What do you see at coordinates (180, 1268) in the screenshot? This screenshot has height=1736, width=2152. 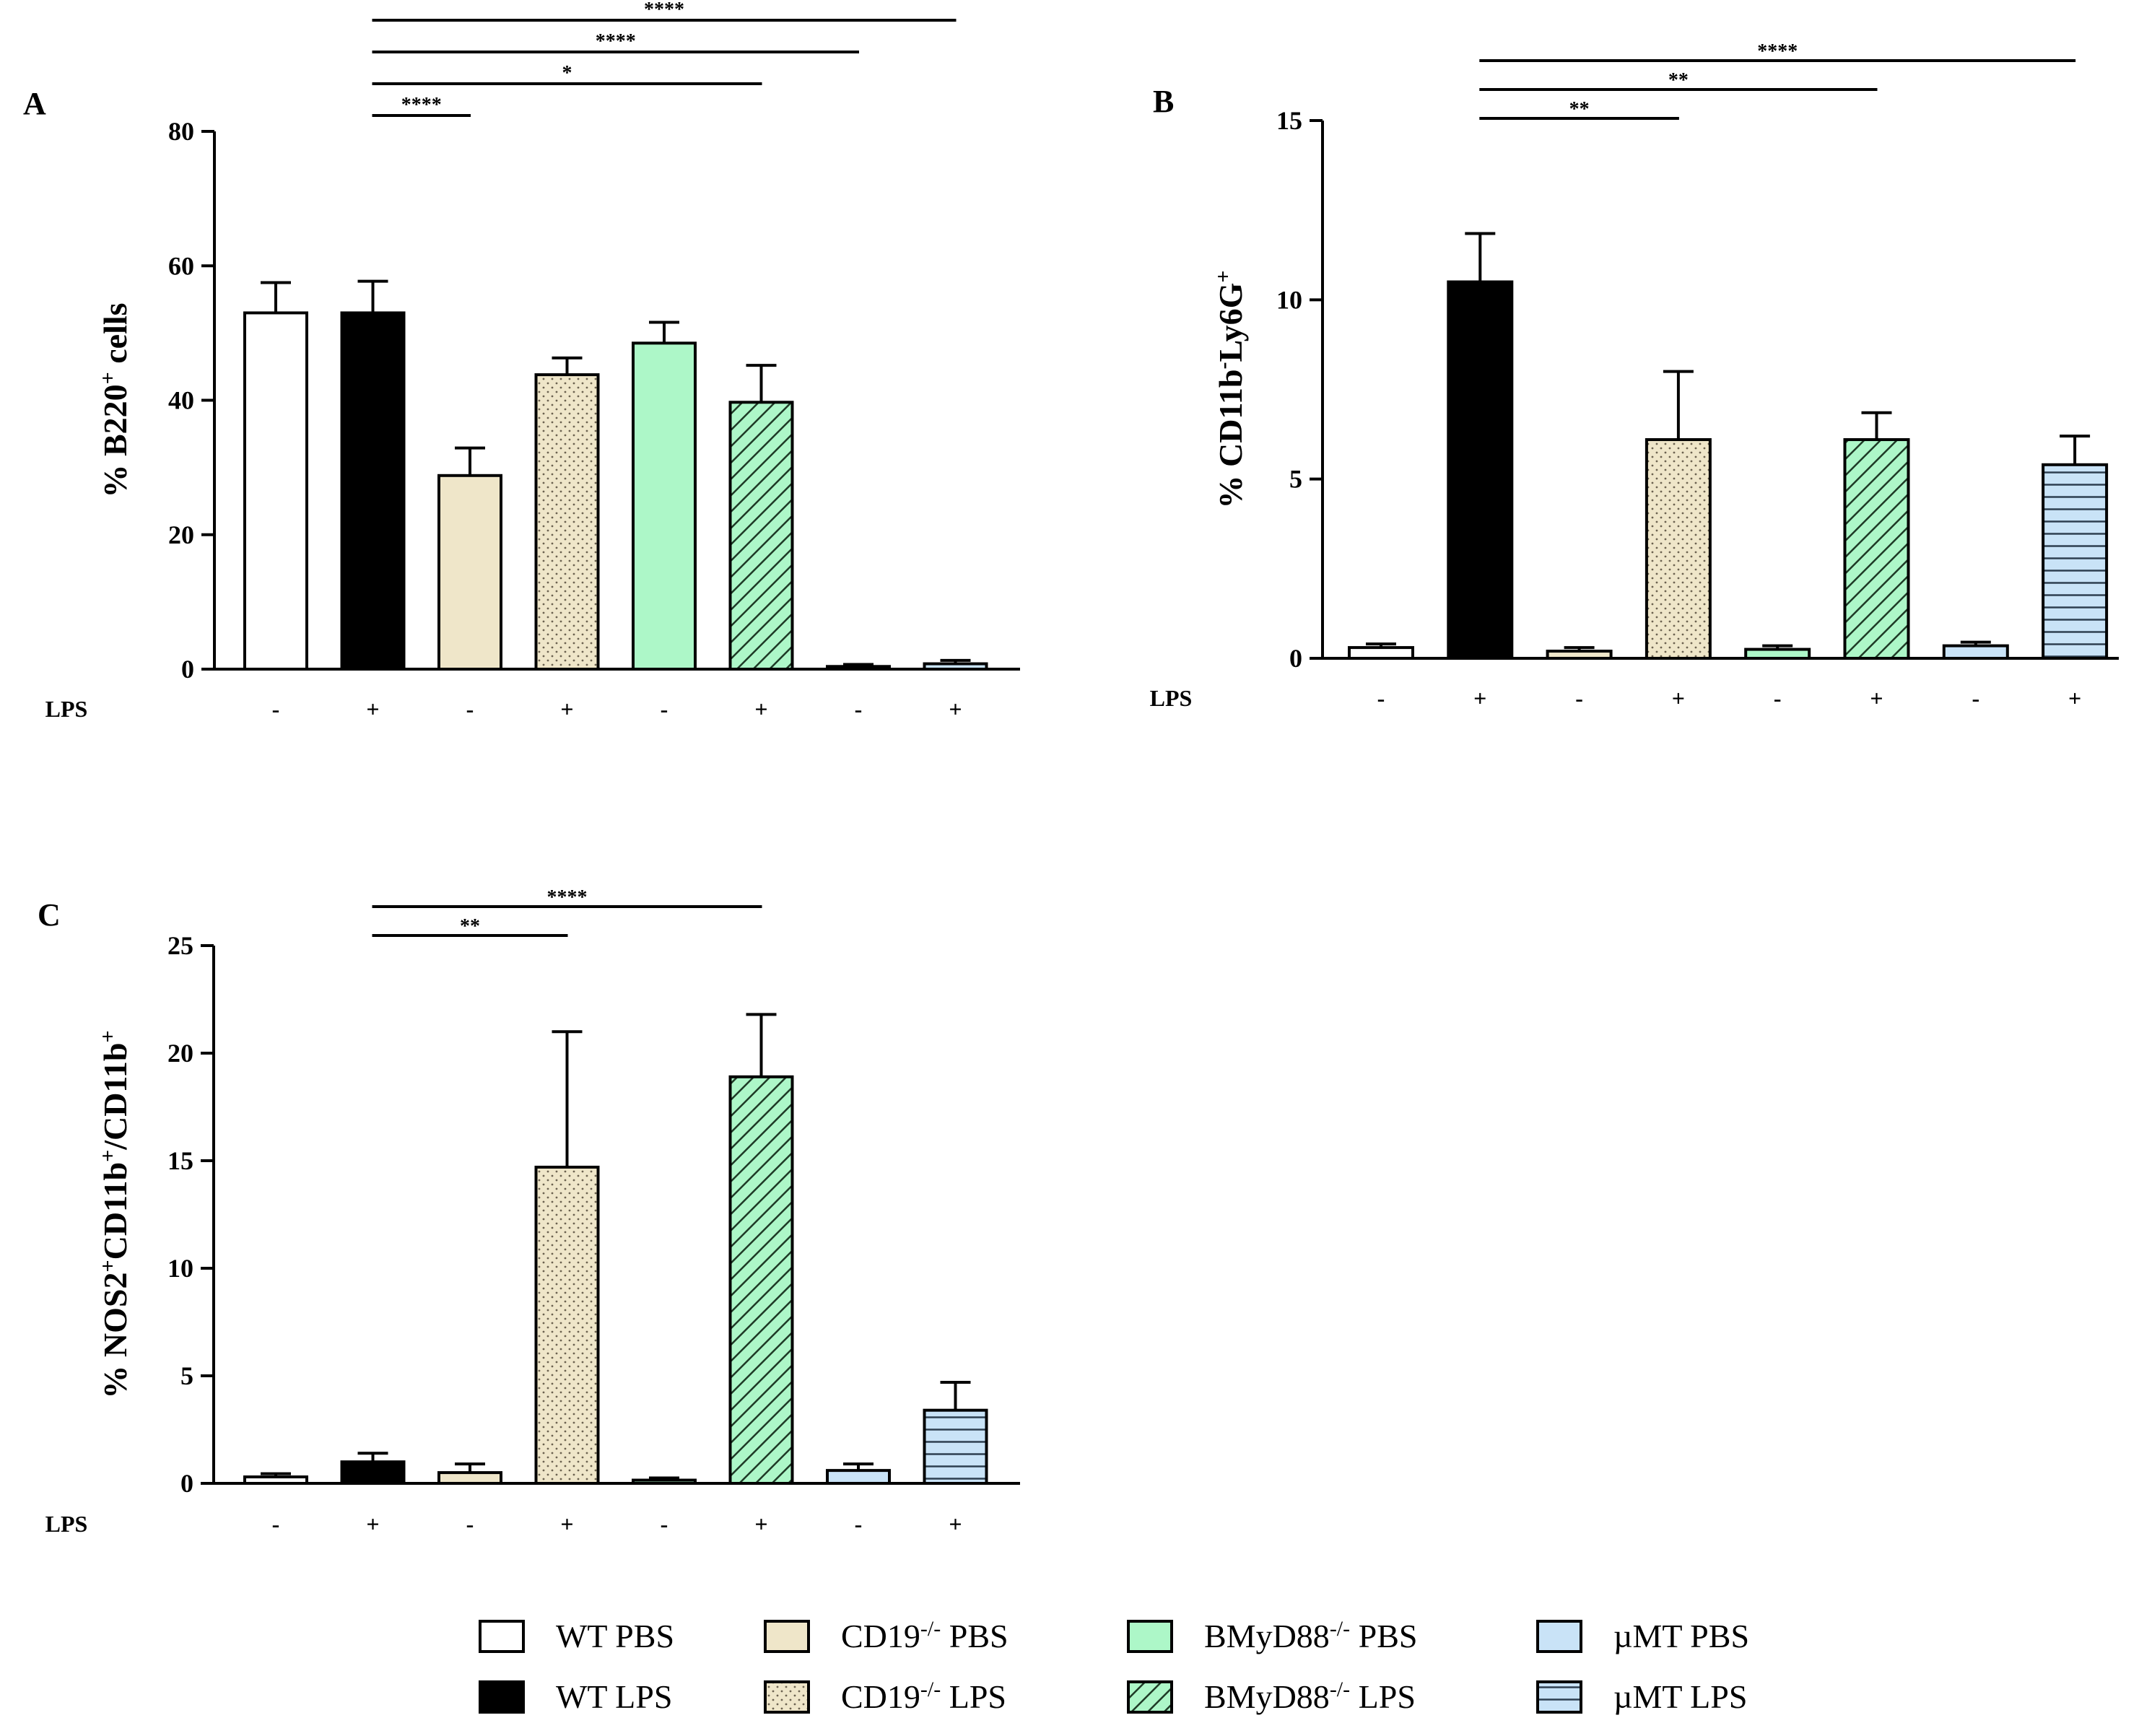 I see `y-tick-label: 10` at bounding box center [180, 1268].